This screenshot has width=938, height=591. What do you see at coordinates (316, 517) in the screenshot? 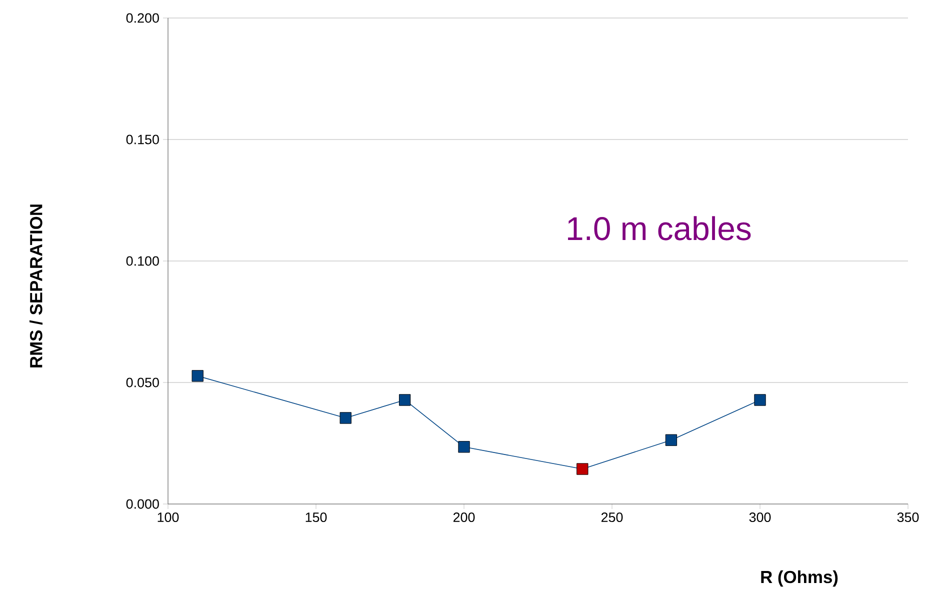
I see `x-tick-label: 150` at bounding box center [316, 517].